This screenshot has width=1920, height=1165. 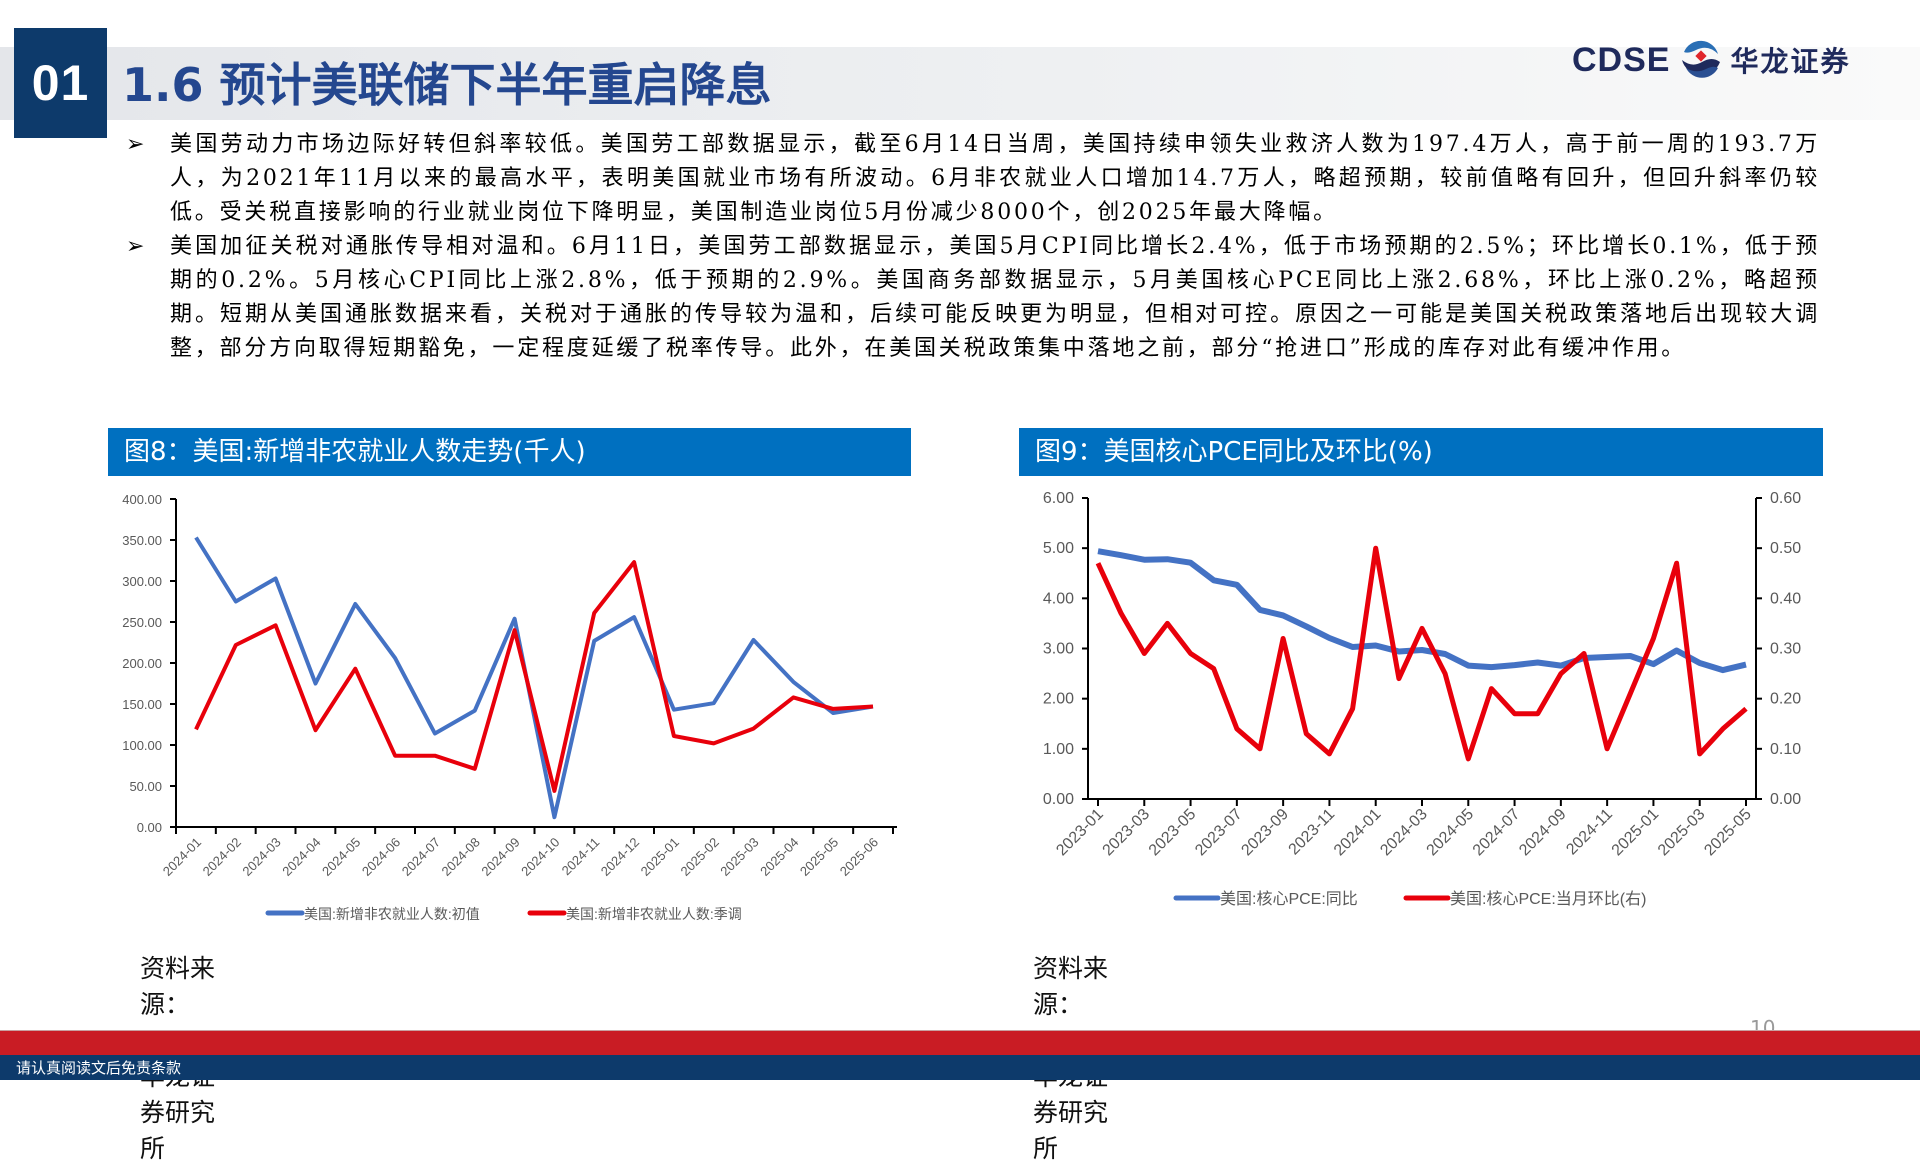 What do you see at coordinates (1621, 59) in the screenshot?
I see `logo-text-en: CDSE` at bounding box center [1621, 59].